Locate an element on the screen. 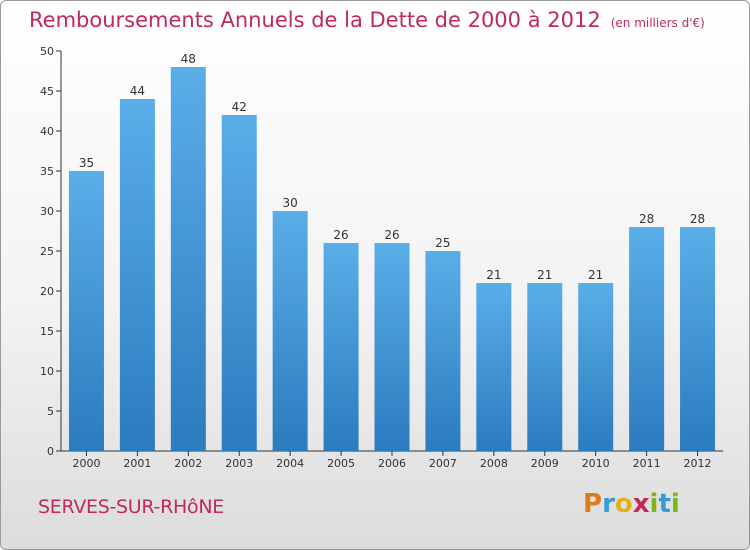 The image size is (750, 550). logo-letter: P is located at coordinates (593, 504).